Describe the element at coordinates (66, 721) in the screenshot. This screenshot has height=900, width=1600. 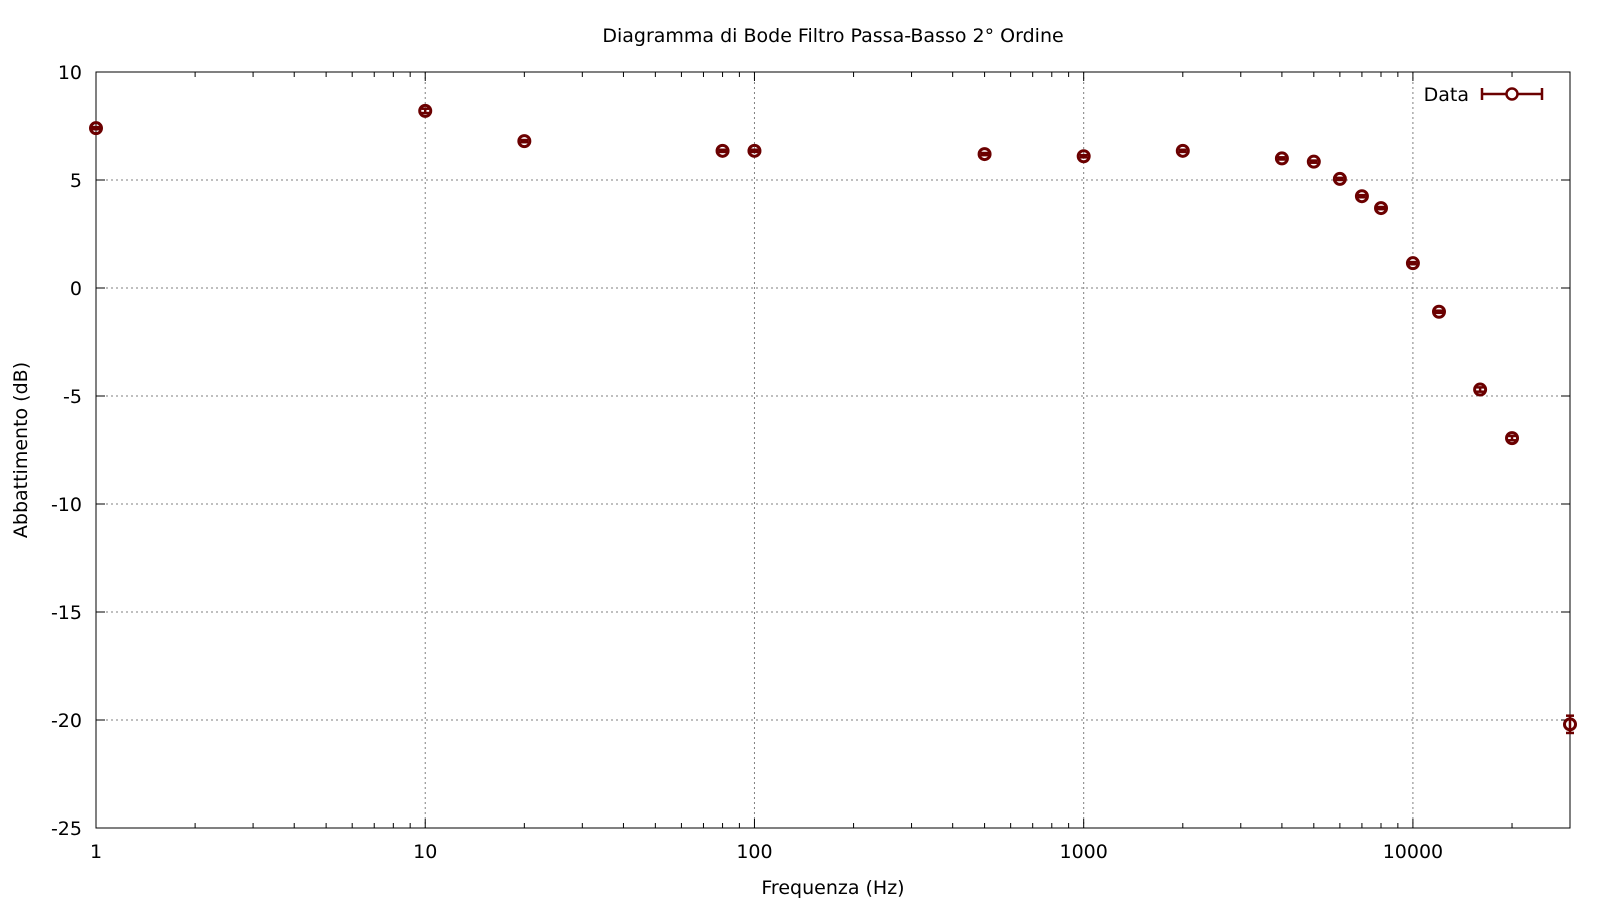
I see `y-tick-label: -20` at that location.